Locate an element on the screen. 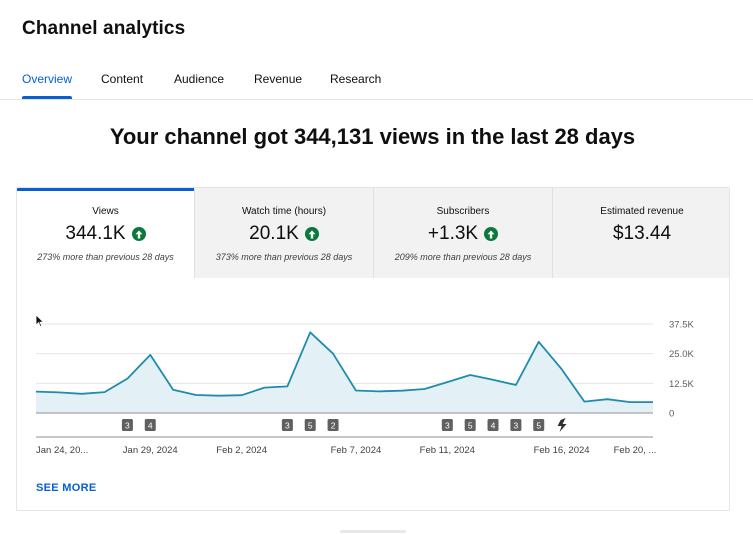  shorts-icon is located at coordinates (562, 425).